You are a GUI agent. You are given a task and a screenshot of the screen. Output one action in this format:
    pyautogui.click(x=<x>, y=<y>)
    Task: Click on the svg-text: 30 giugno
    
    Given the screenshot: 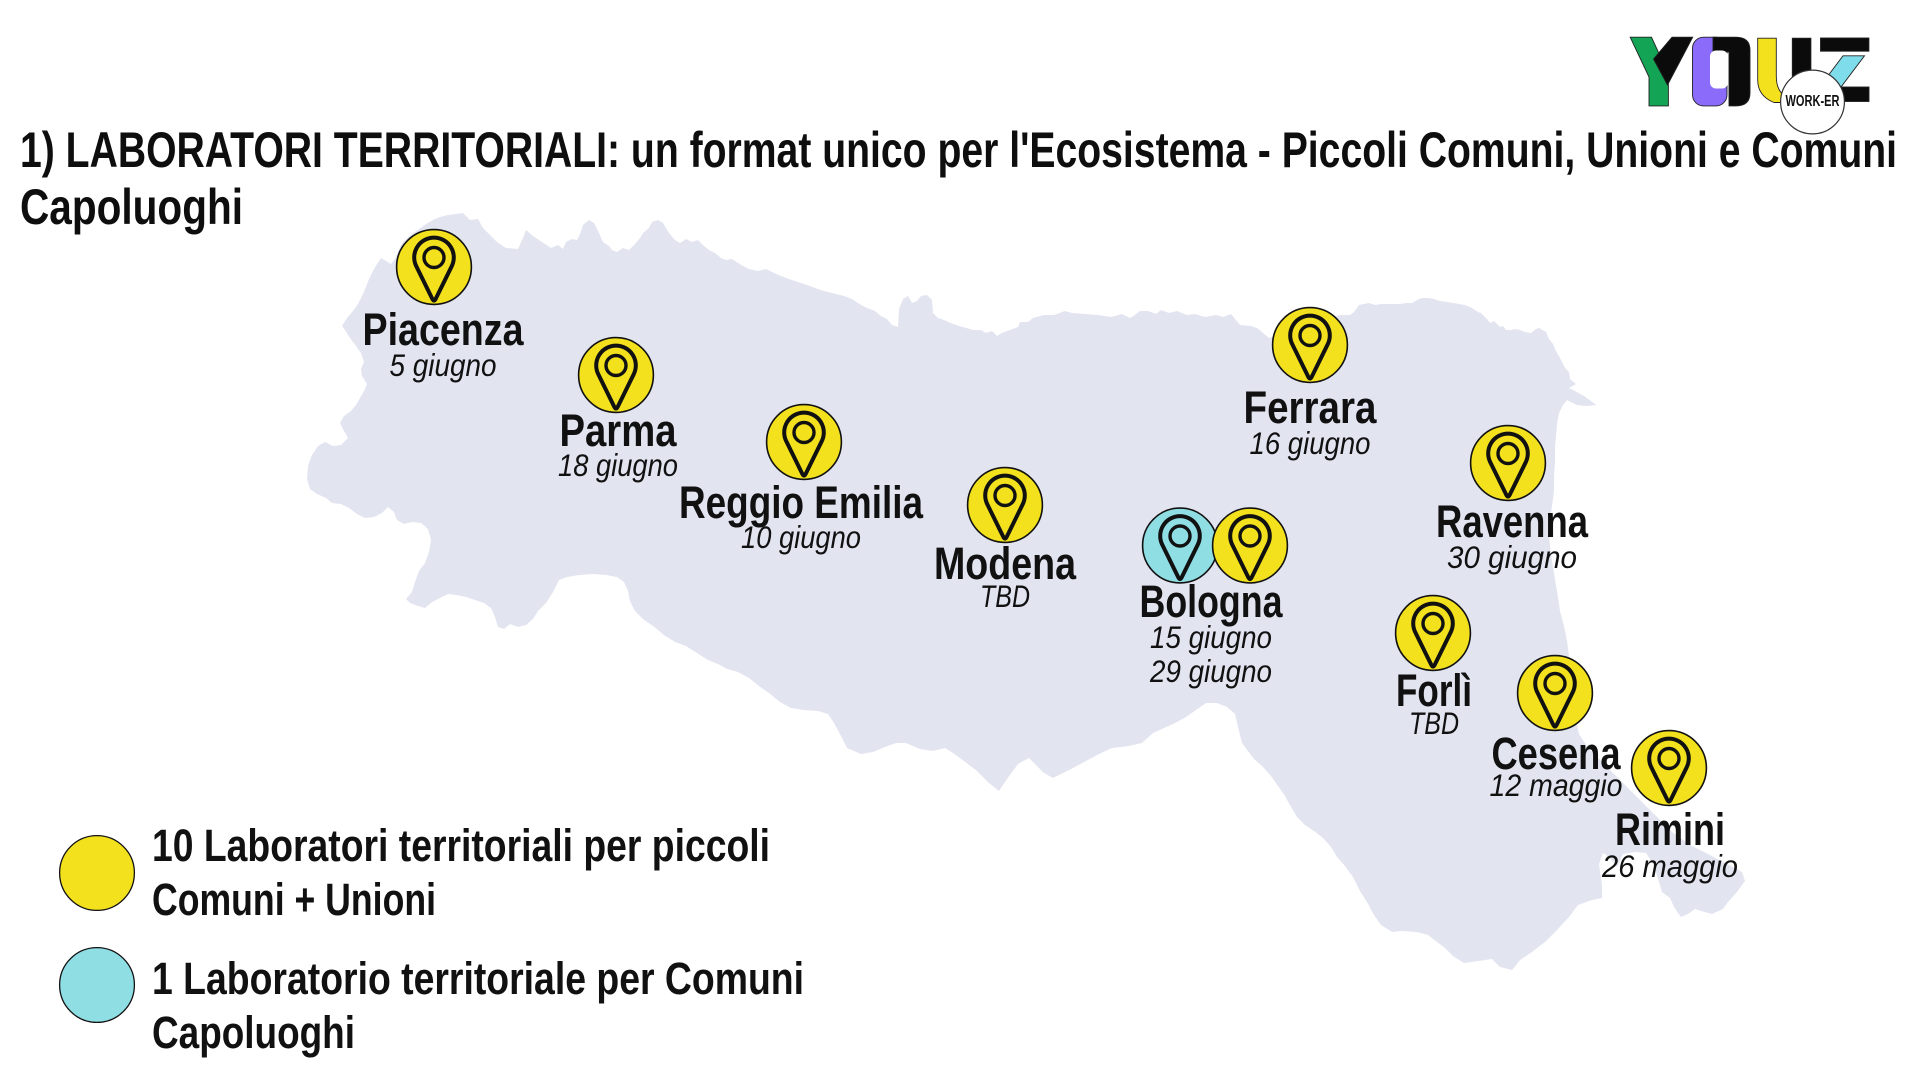 What is the action you would take?
    pyautogui.click(x=1512, y=557)
    